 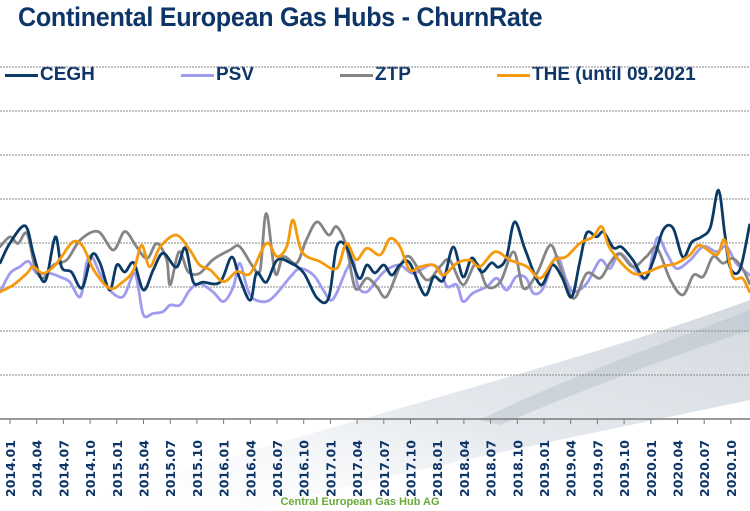 What do you see at coordinates (330, 468) in the screenshot?
I see `x-tick-label: 2017.01` at bounding box center [330, 468].